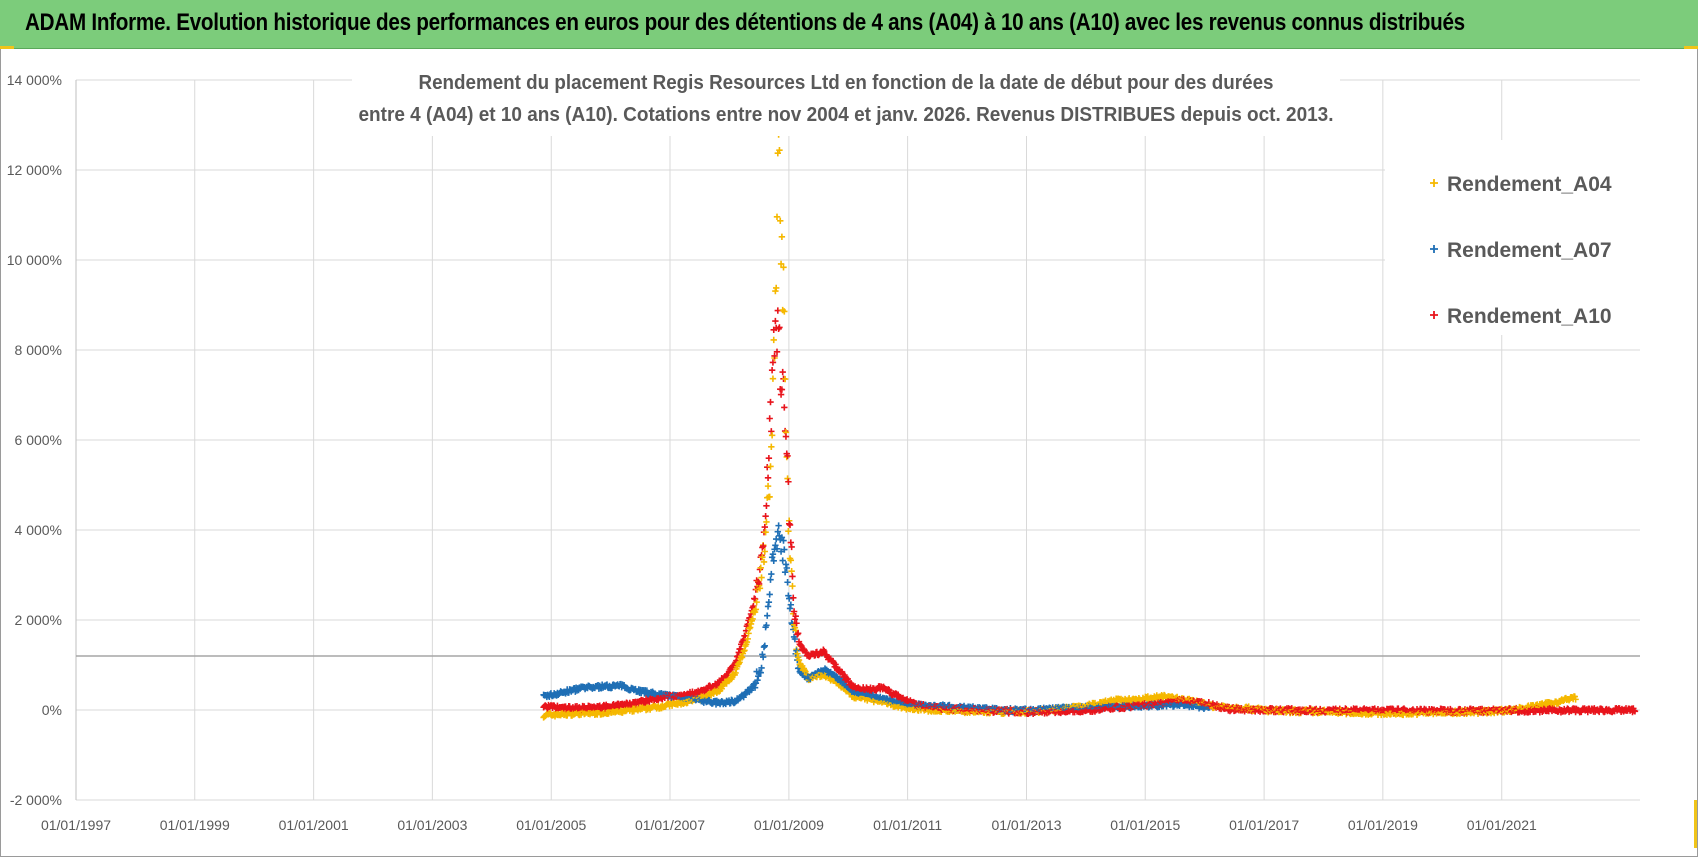  What do you see at coordinates (195, 825) in the screenshot?
I see `x-tick-label: 01/01/1999` at bounding box center [195, 825].